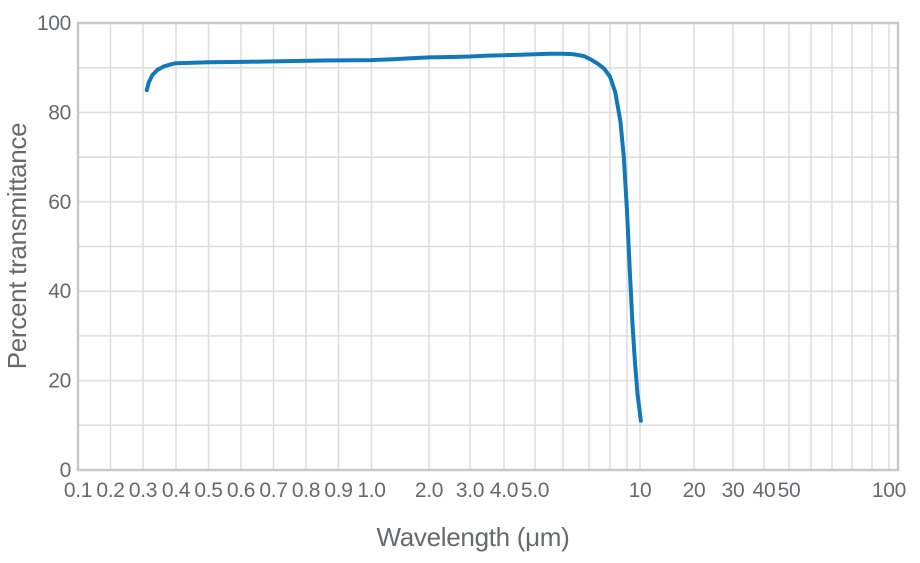  I want to click on x-tick-label: 0.3, so click(143, 490).